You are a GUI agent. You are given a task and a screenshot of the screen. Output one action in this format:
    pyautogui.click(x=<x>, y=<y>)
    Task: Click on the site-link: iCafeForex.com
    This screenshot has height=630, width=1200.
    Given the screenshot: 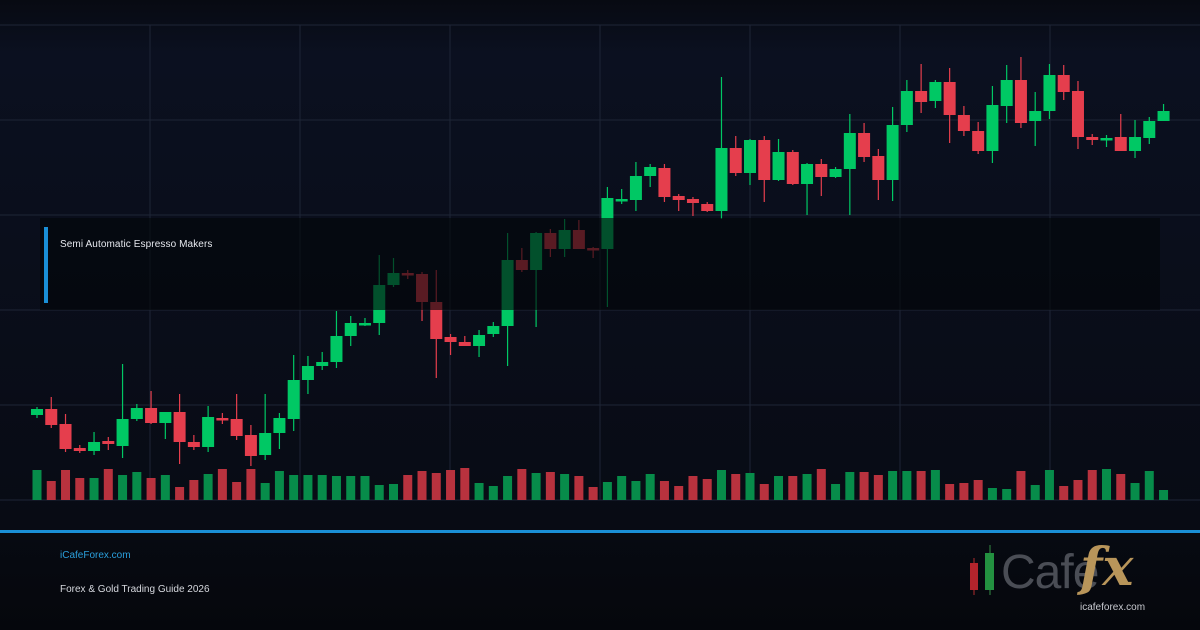 What is the action you would take?
    pyautogui.click(x=95, y=555)
    